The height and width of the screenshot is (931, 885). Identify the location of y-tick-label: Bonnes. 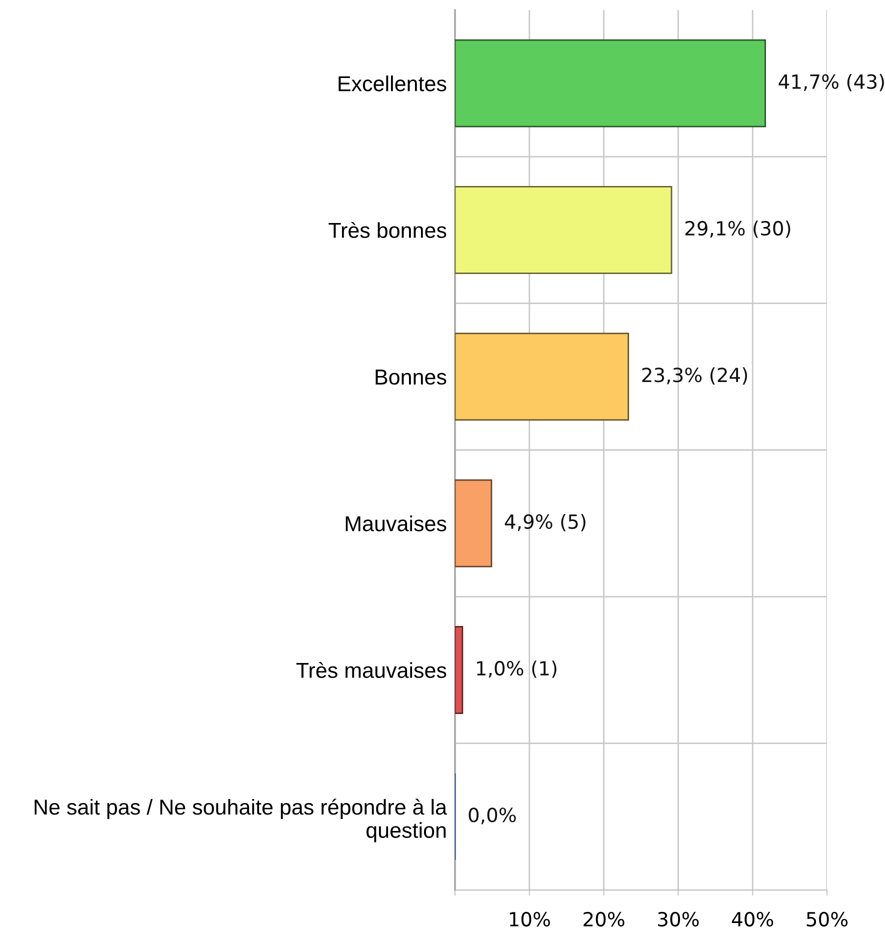
(411, 377).